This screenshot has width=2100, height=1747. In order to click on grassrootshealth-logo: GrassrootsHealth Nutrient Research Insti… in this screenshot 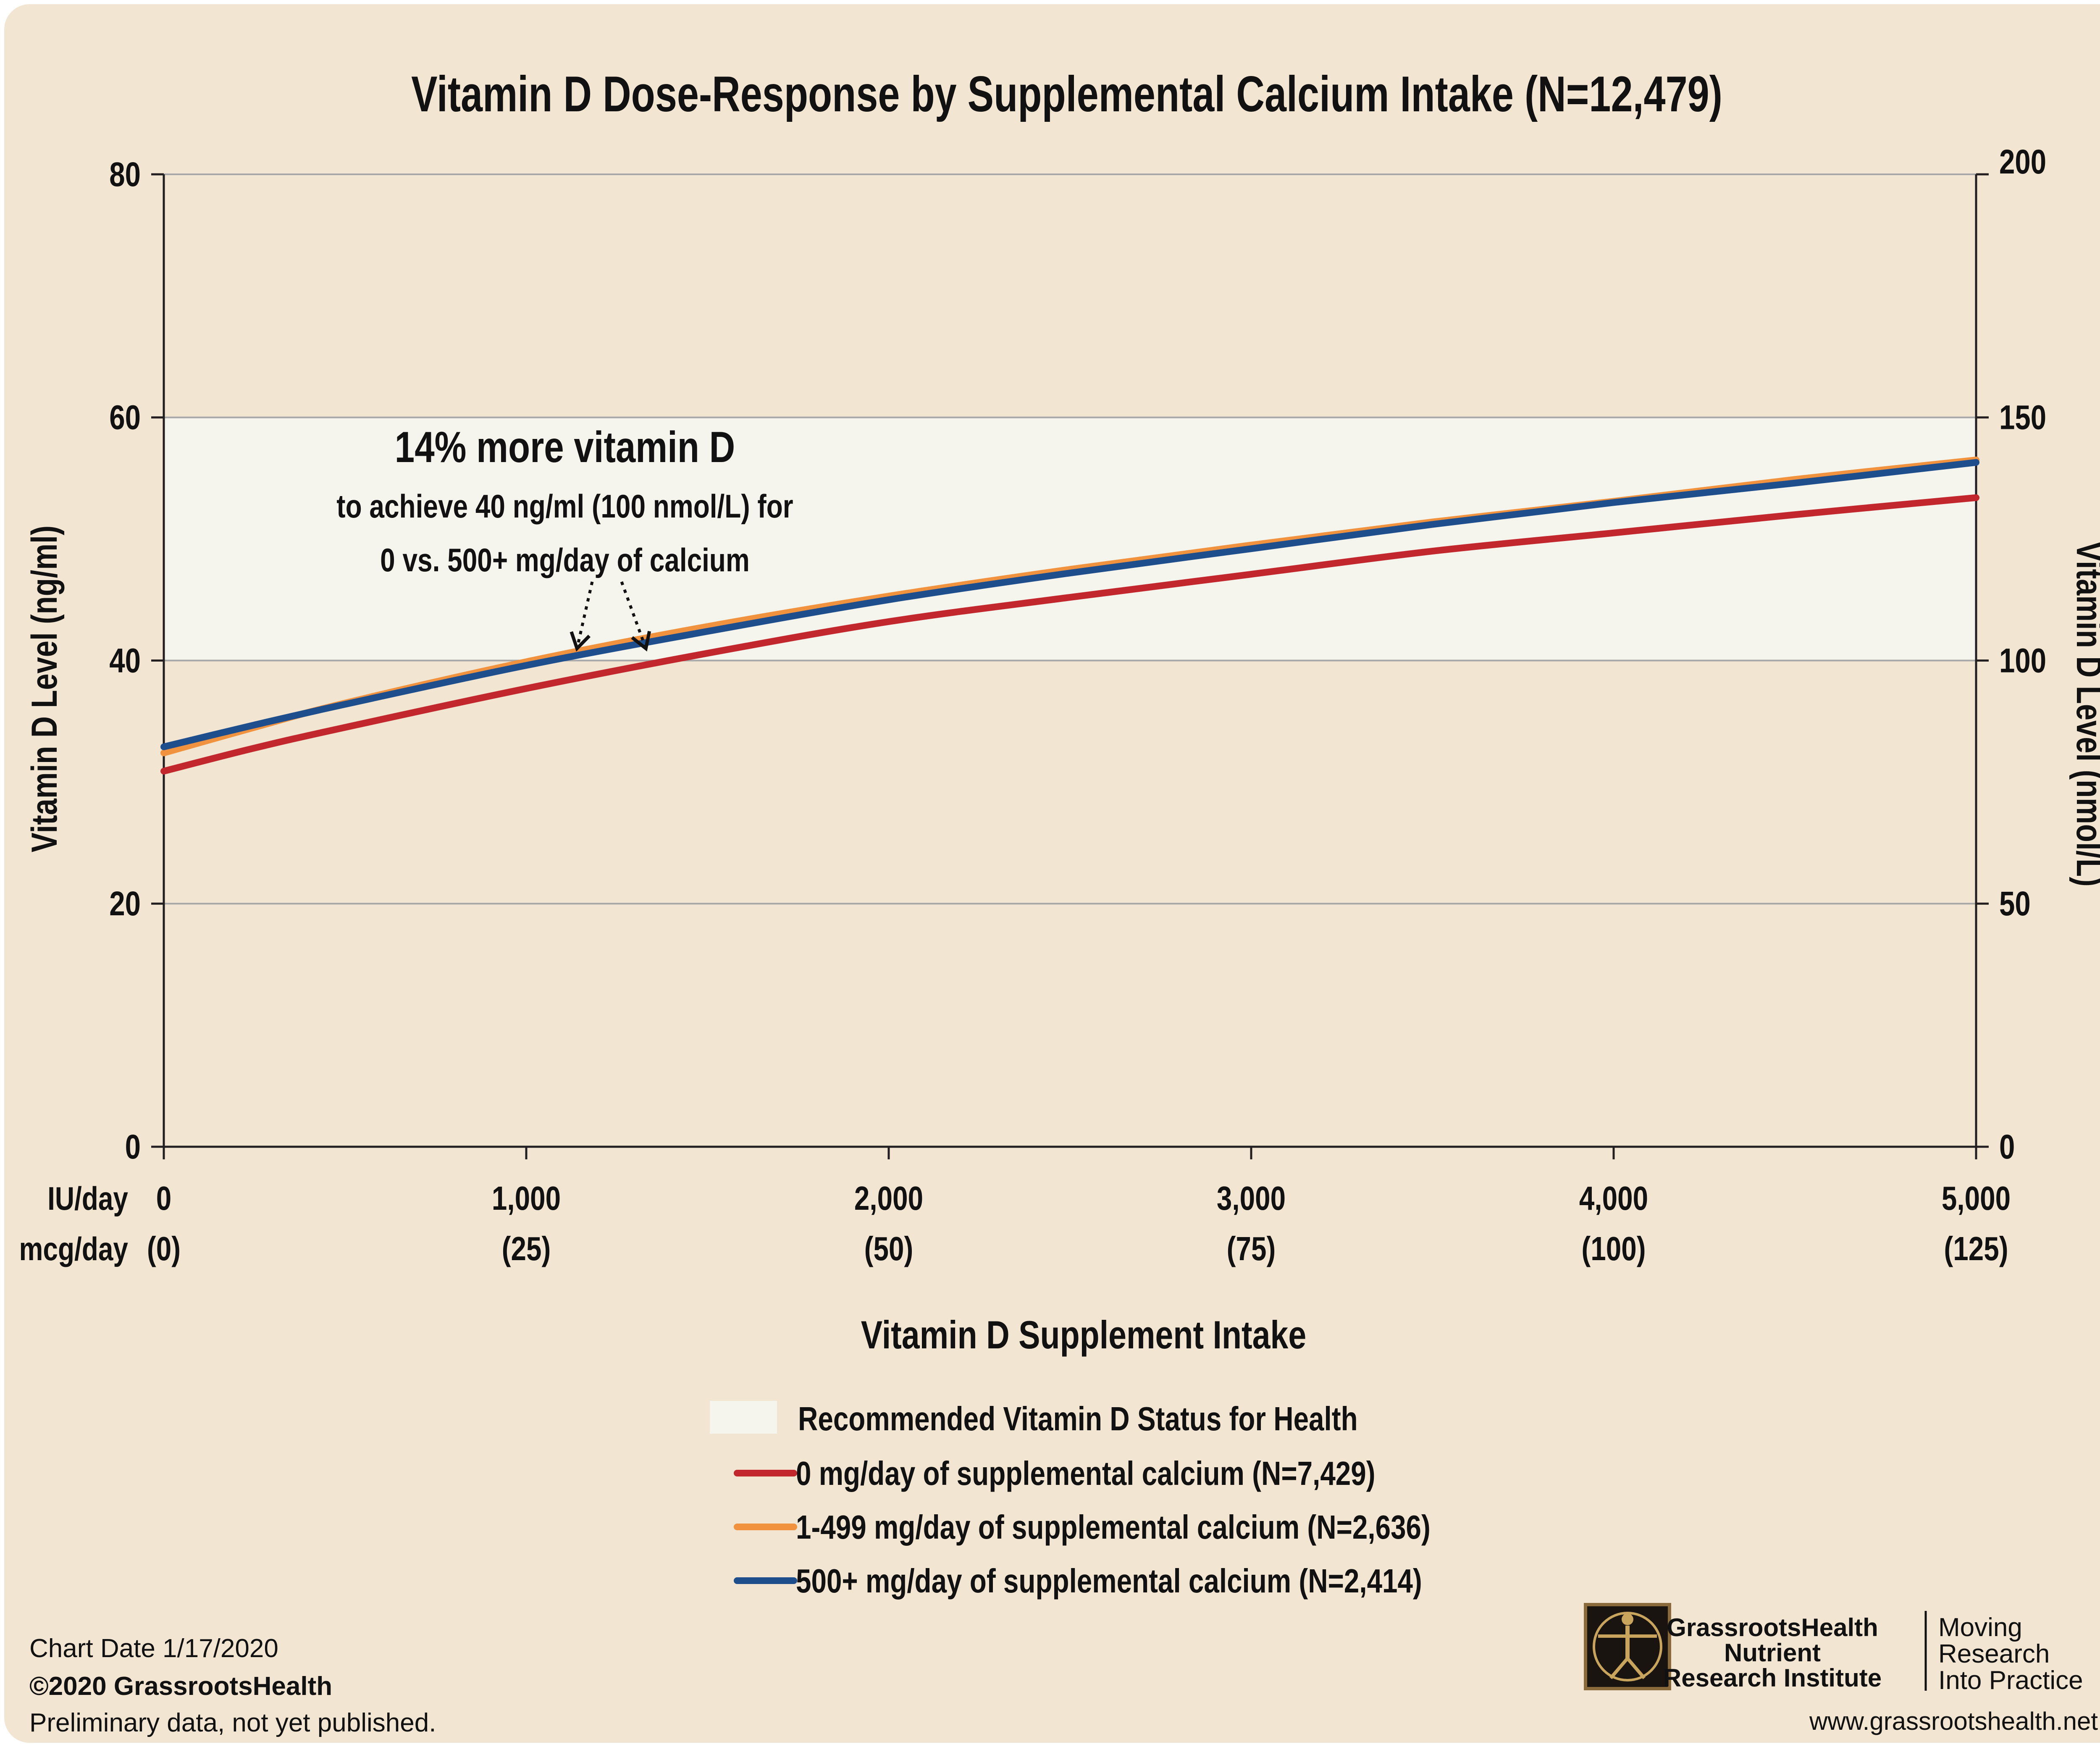, I will do `click(1833, 1649)`.